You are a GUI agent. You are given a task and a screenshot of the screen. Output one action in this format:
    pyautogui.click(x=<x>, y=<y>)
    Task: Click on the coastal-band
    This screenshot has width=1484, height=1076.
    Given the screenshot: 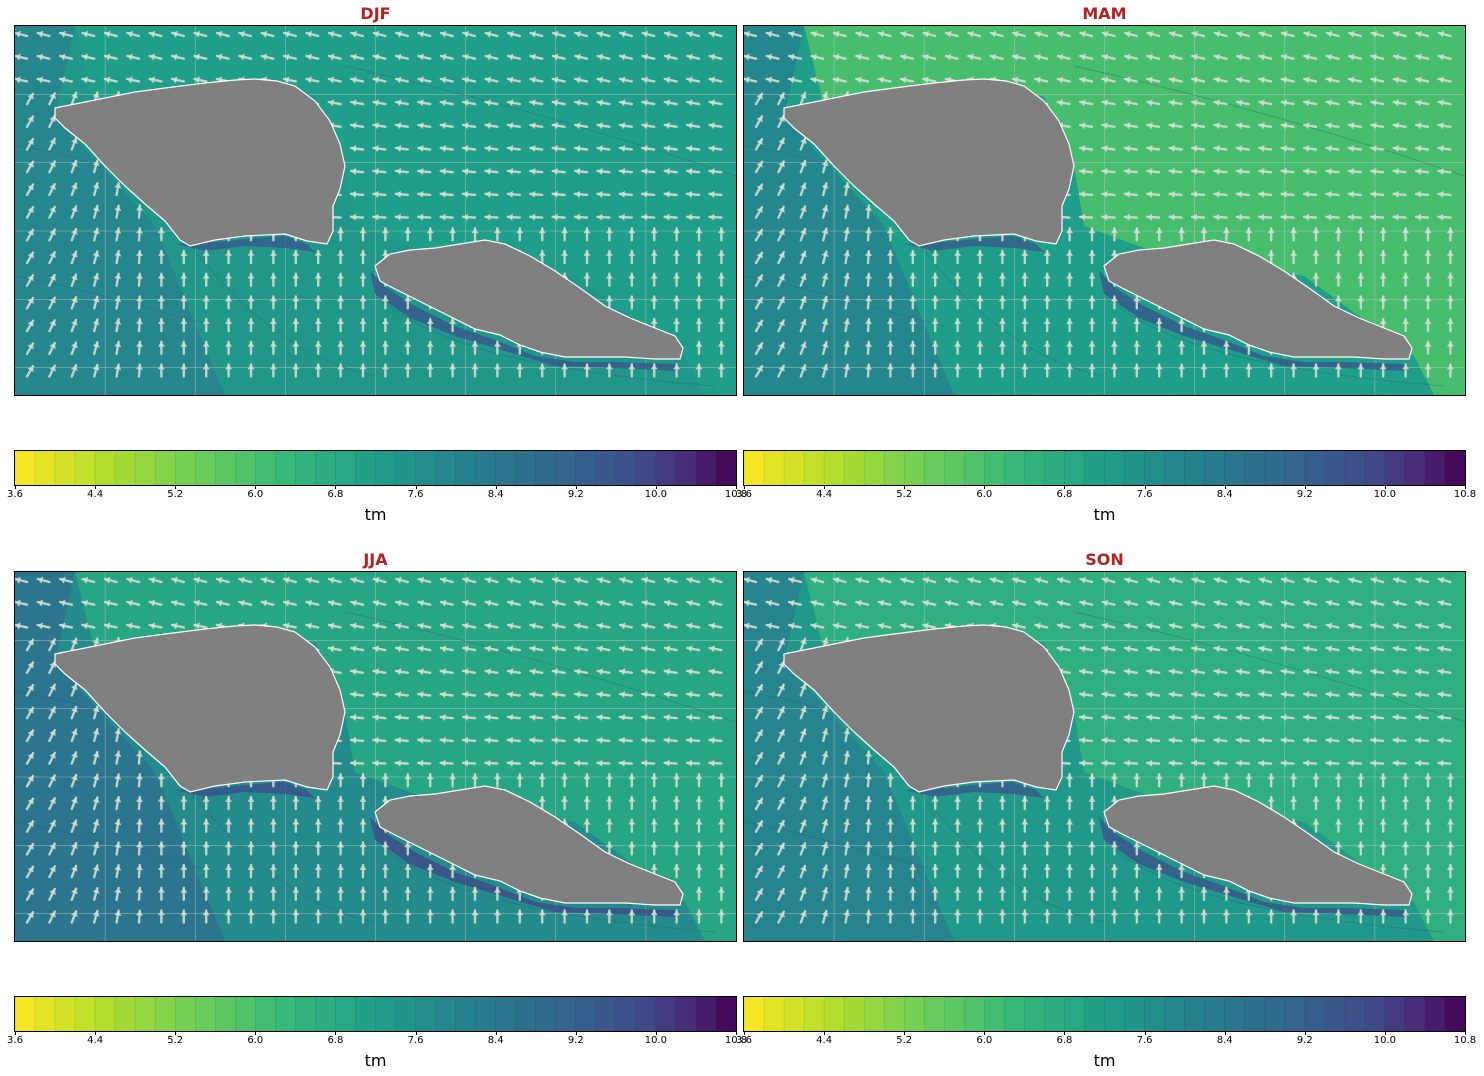 What is the action you would take?
    pyautogui.click(x=974, y=790)
    